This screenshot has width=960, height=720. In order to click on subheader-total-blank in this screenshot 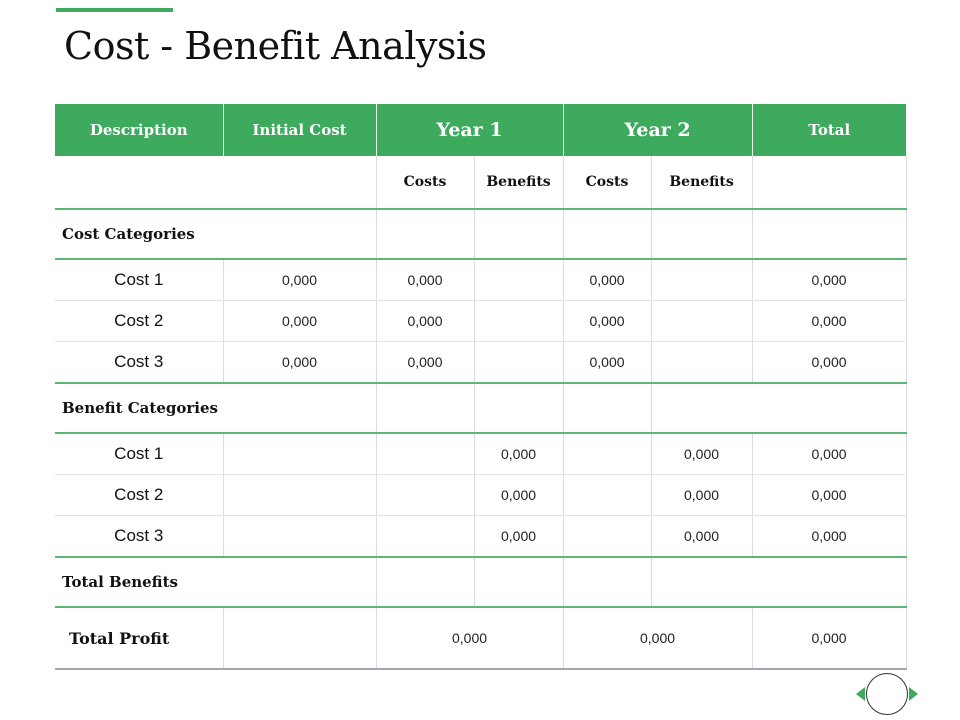, I will do `click(829, 183)`.